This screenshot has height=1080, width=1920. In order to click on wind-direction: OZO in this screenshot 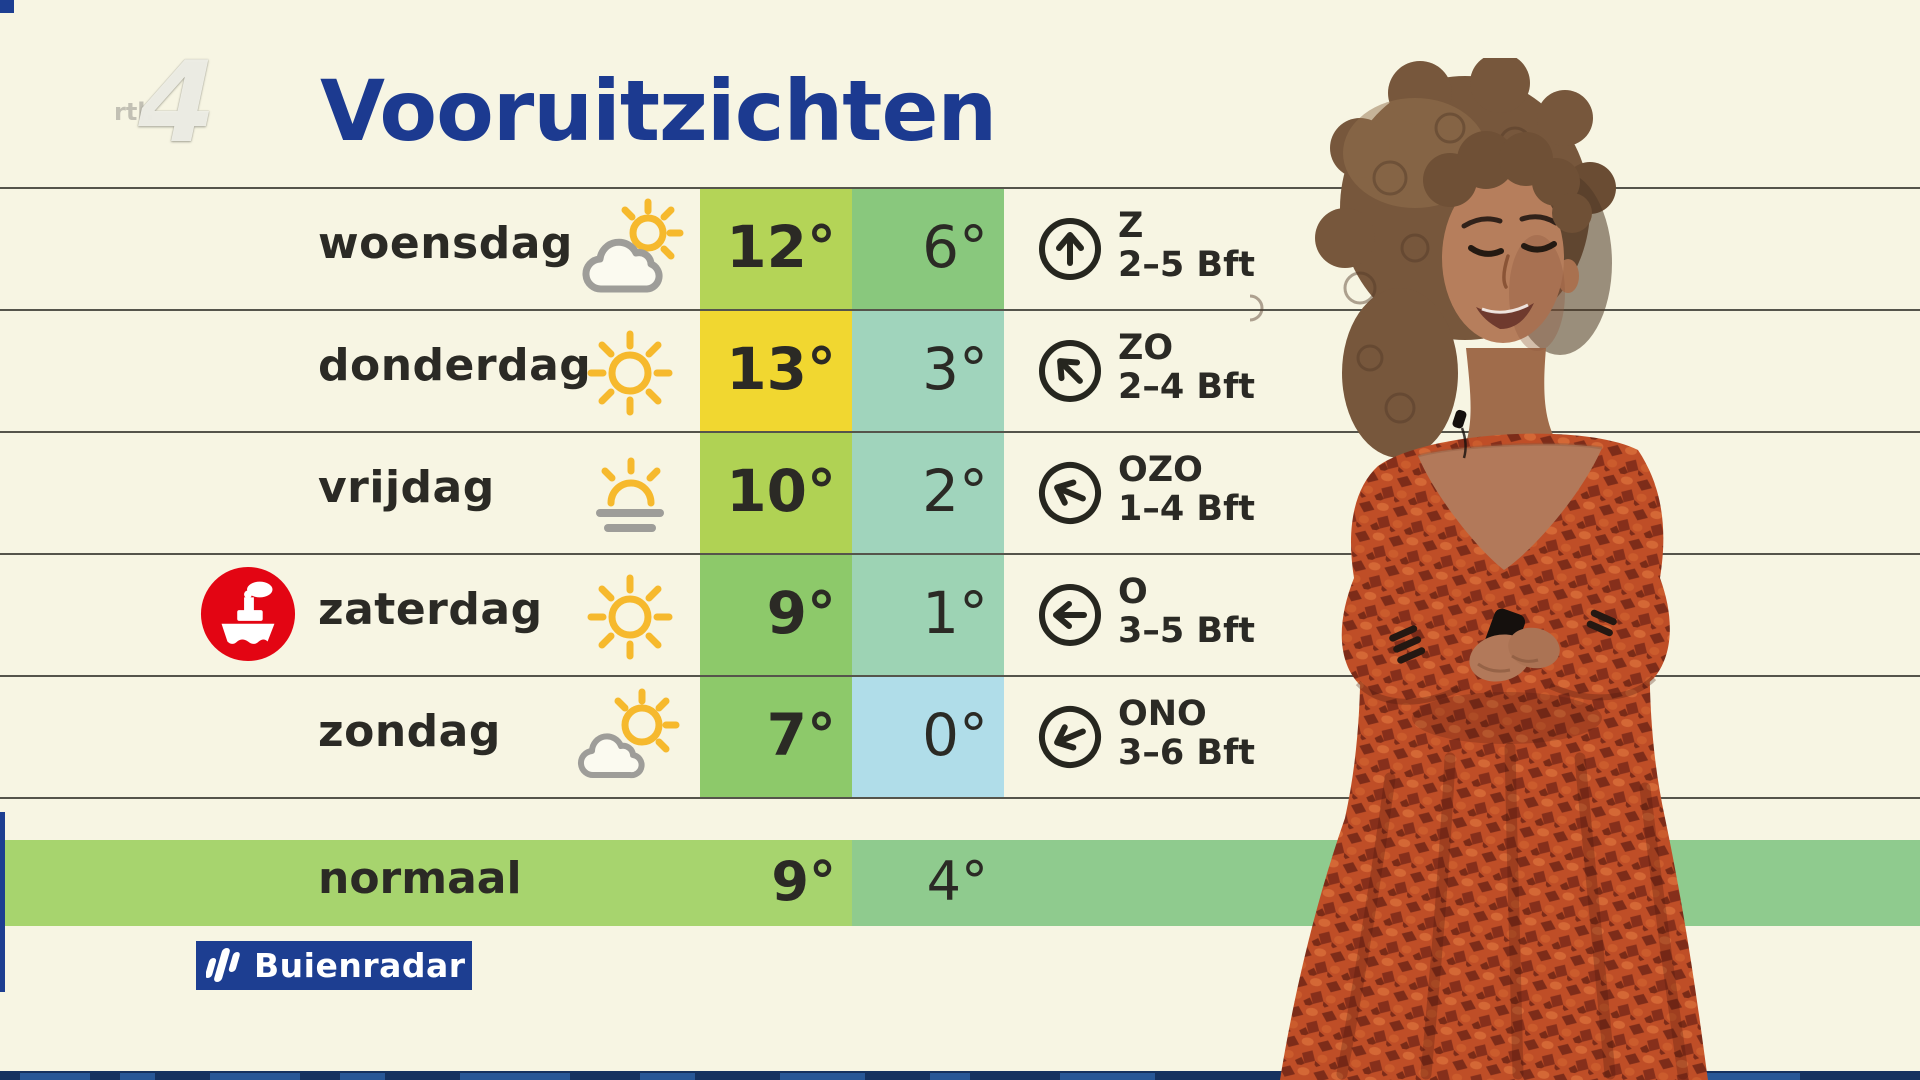, I will do `click(1160, 470)`.